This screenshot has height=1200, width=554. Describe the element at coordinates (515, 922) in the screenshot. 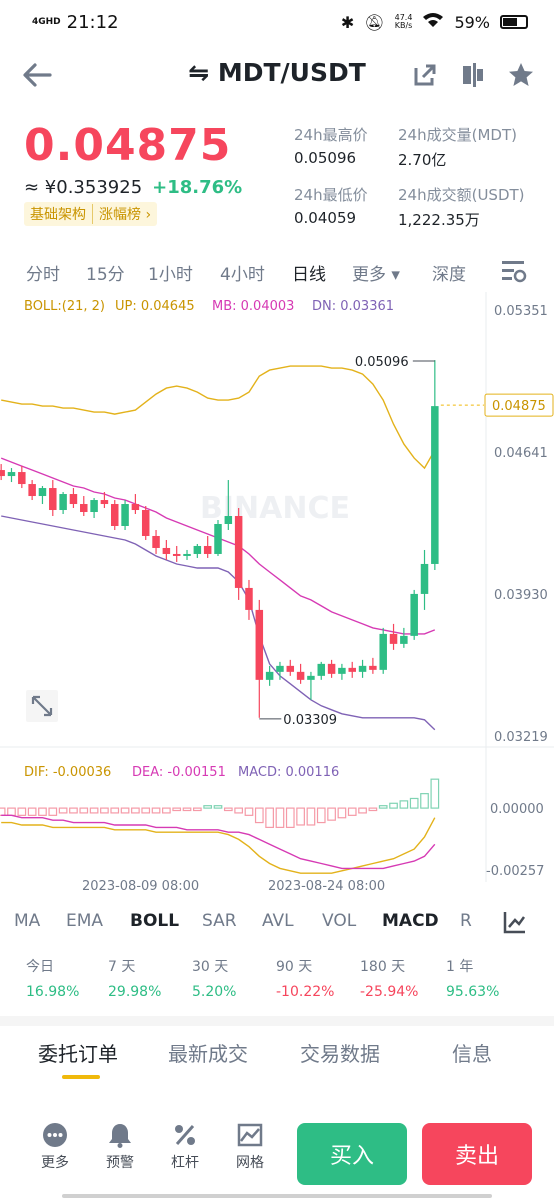

I see `indicator-settings-icon` at that location.